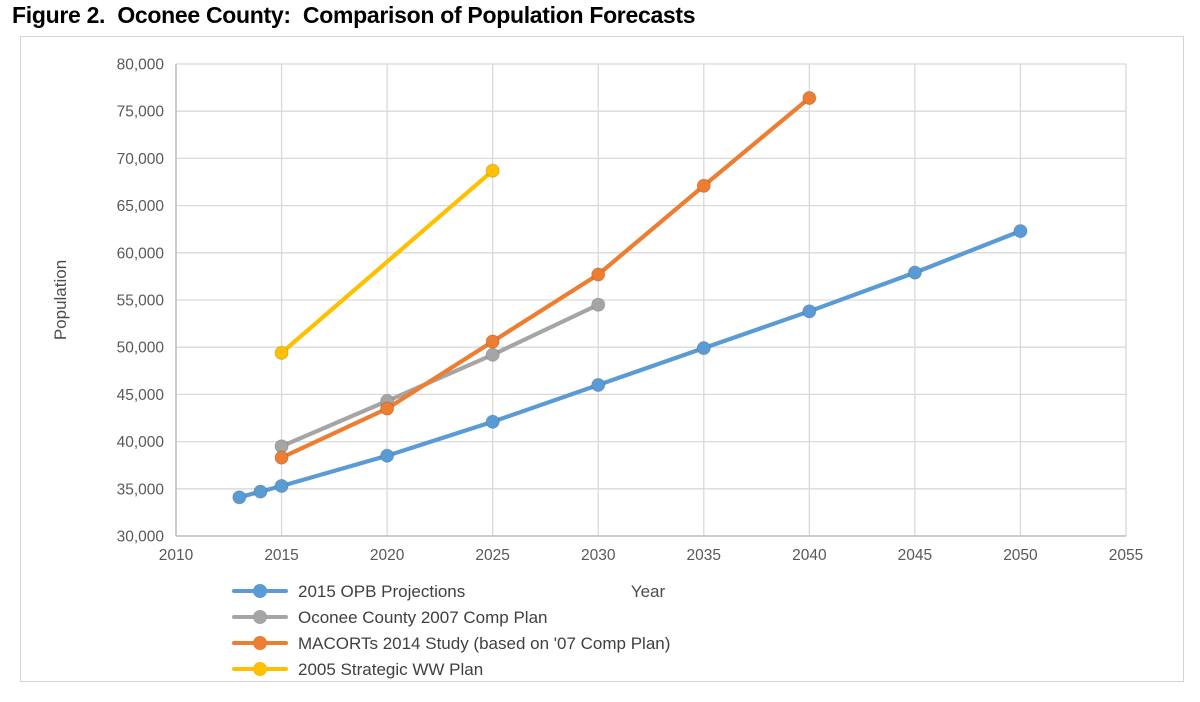 The width and height of the screenshot is (1200, 702). I want to click on x-tick-label: 2020, so click(387, 555).